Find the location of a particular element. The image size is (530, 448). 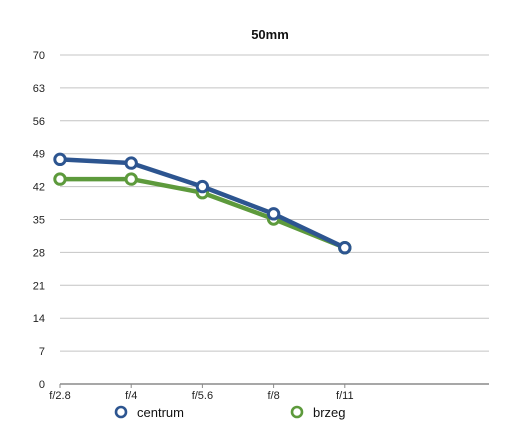

y-tick-label: 35 is located at coordinates (39, 221).